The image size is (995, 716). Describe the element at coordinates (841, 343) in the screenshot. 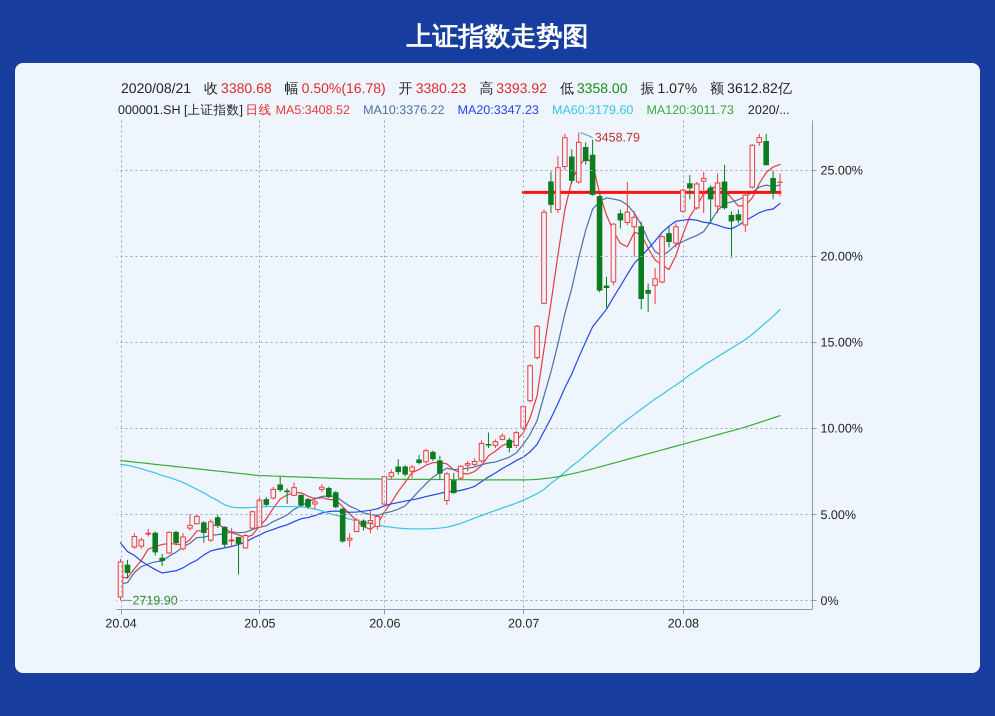

I see `y-tick-label: 15.00%` at that location.